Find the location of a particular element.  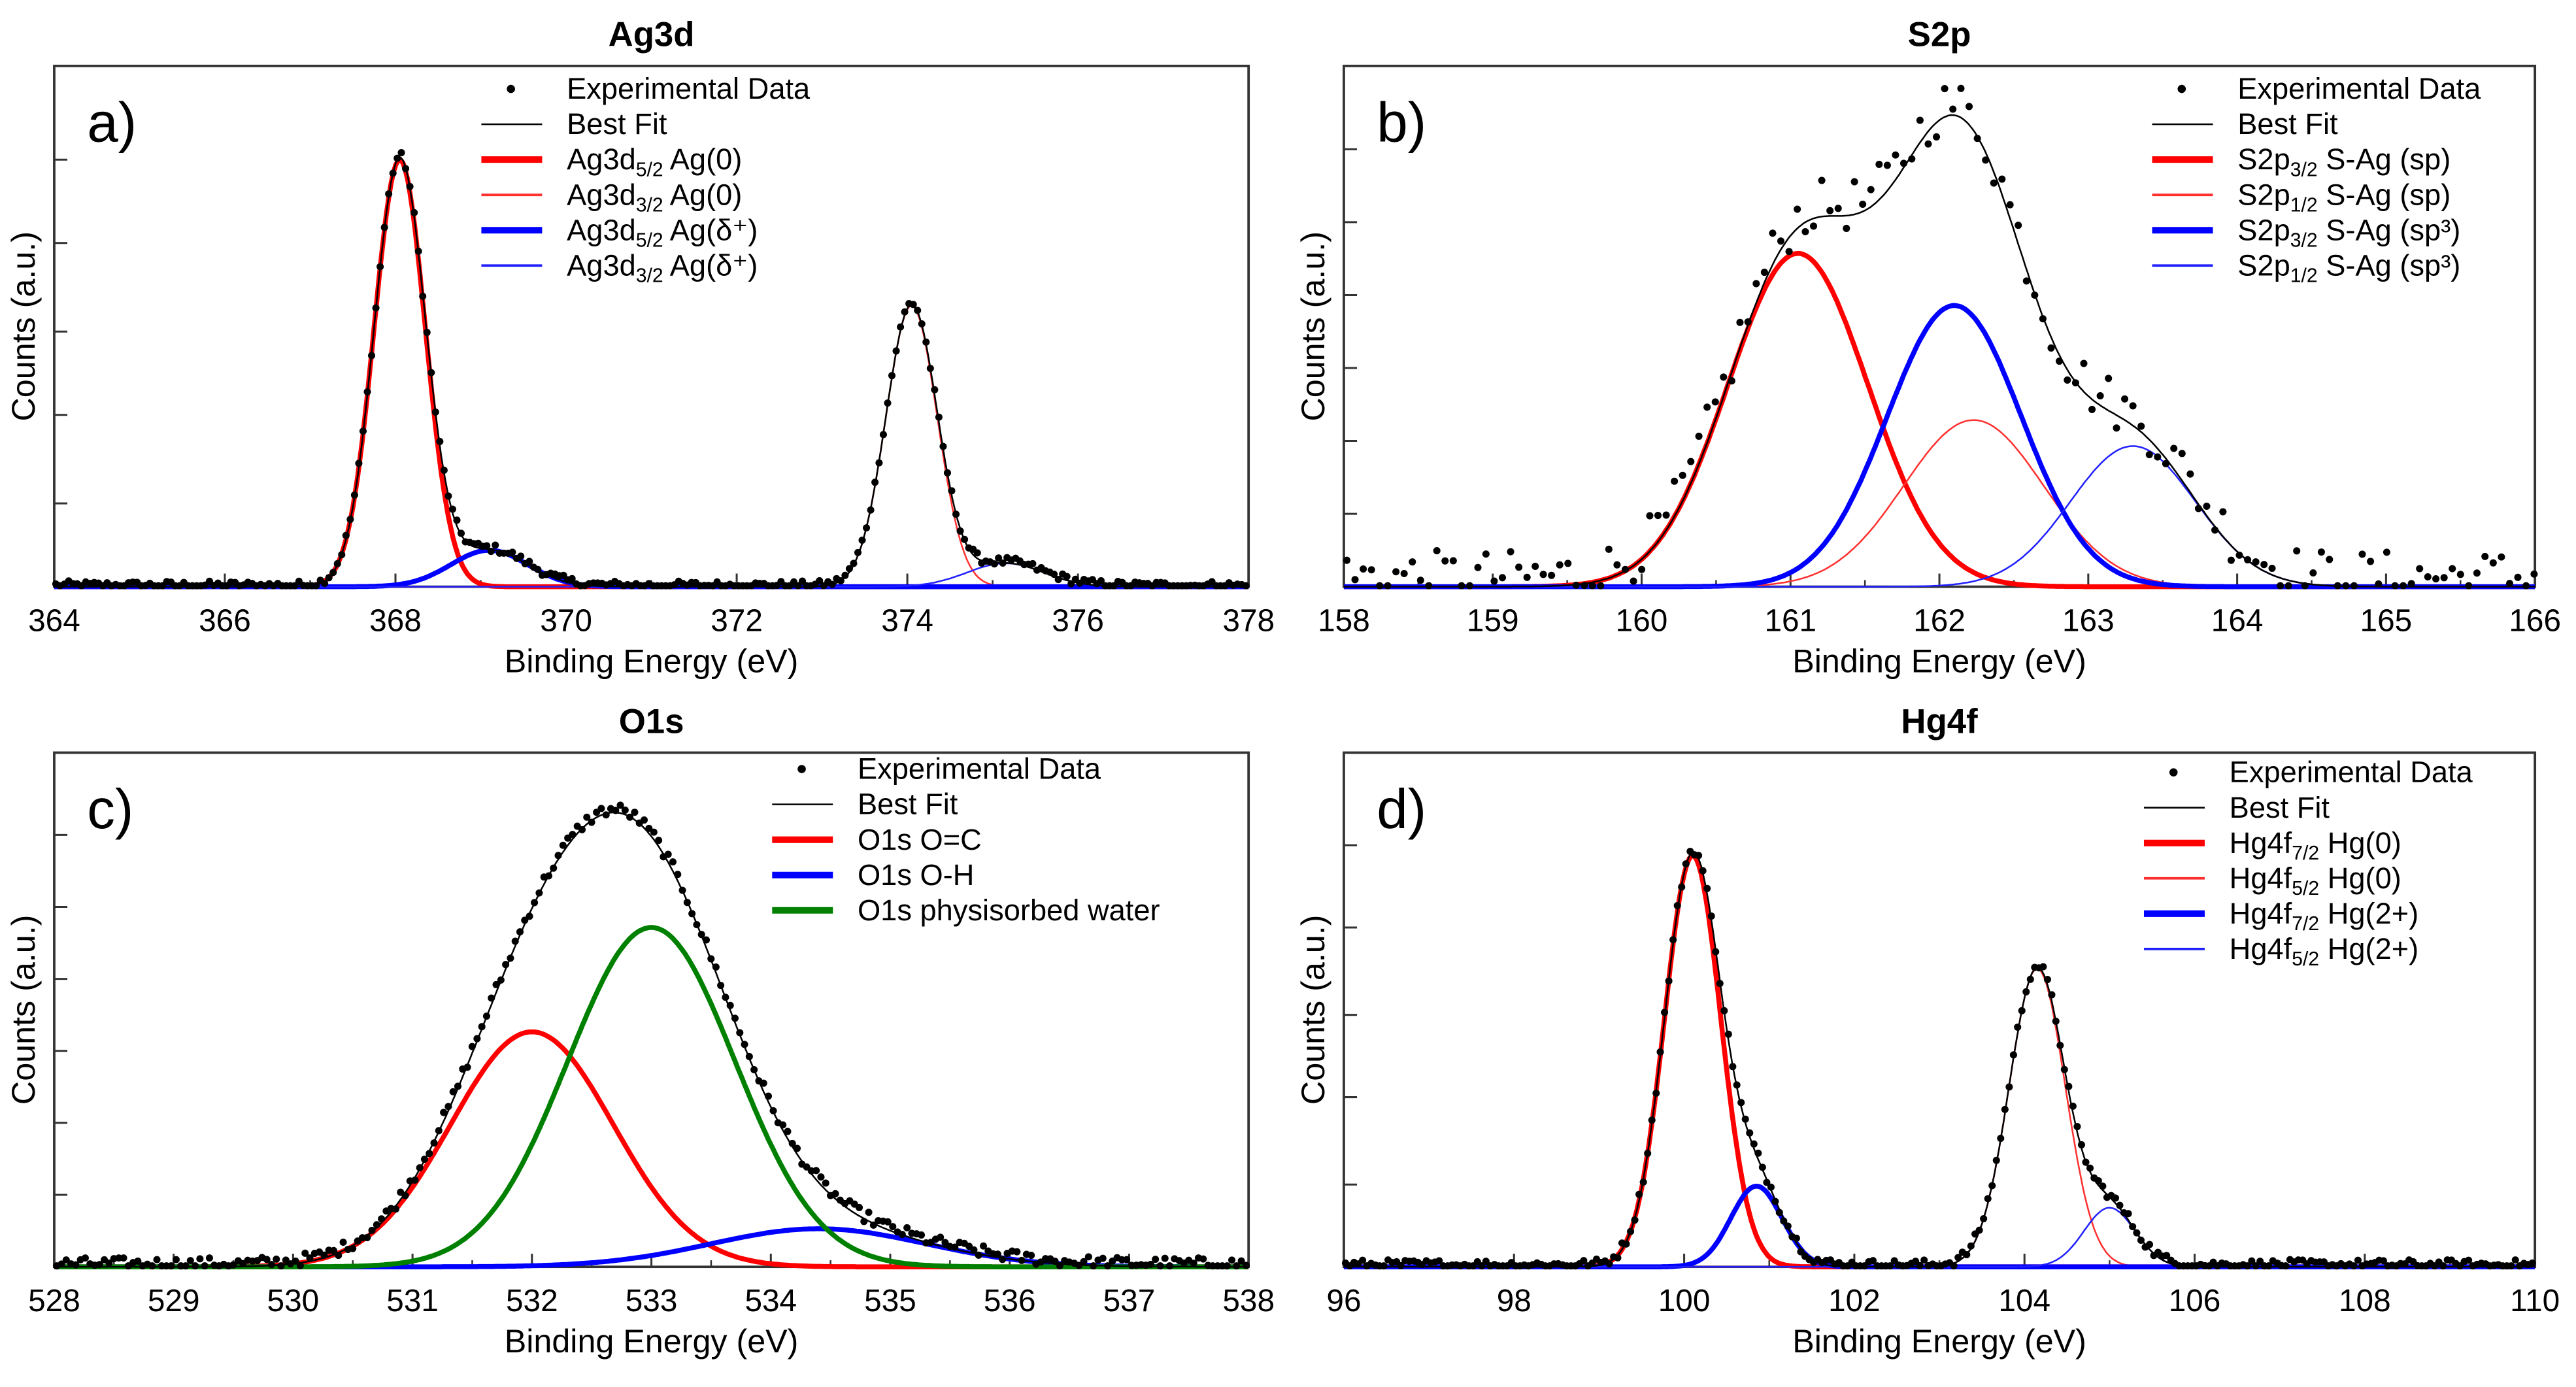

legend-text-base: O1s O-H is located at coordinates (916, 875).